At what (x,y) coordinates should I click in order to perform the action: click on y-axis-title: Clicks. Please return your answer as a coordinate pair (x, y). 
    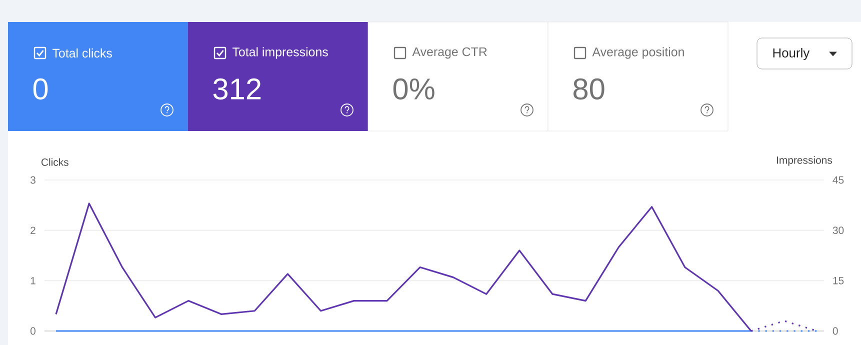
    Looking at the image, I should click on (54, 162).